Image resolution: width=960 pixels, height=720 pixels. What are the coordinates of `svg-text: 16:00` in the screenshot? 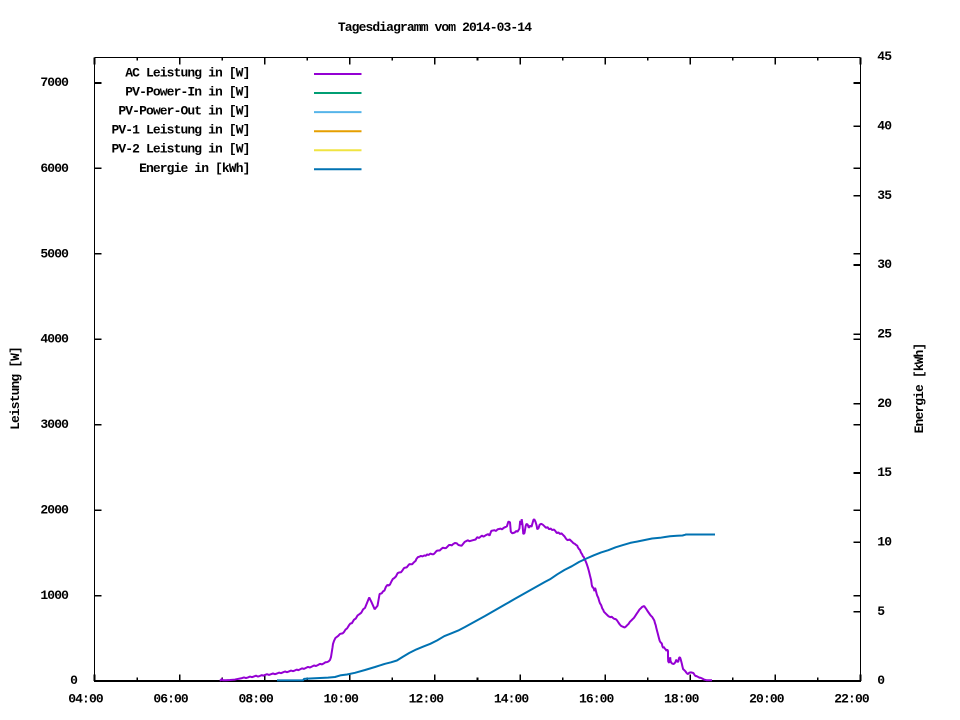 It's located at (597, 698).